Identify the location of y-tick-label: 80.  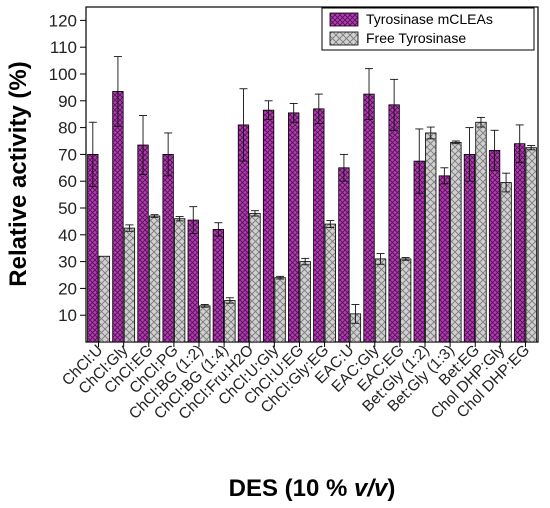
(67, 128).